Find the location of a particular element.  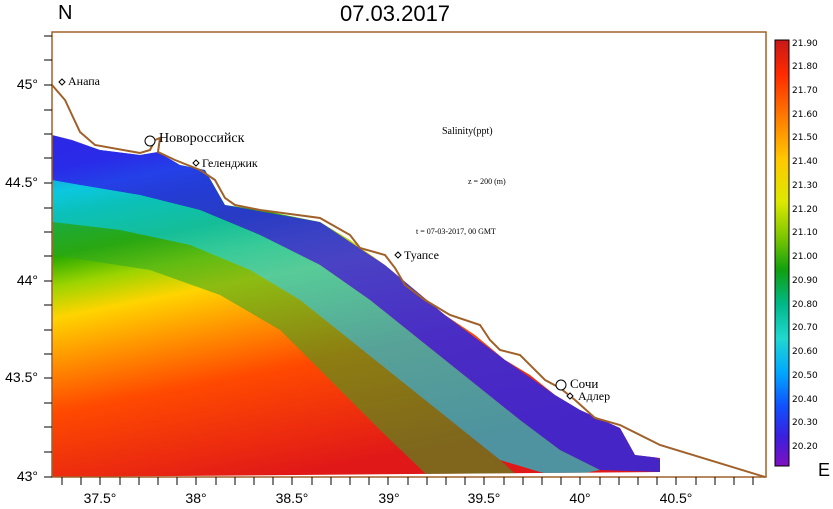

depth-annotation: z = 200 (m) is located at coordinates (487, 181).